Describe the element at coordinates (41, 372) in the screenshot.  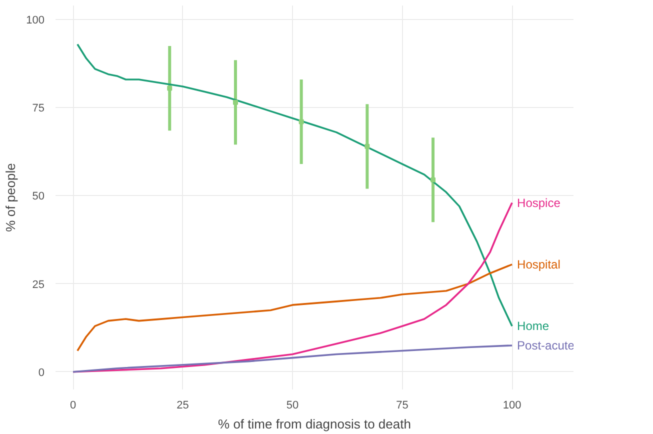
I see `y-tick-label: 0` at that location.